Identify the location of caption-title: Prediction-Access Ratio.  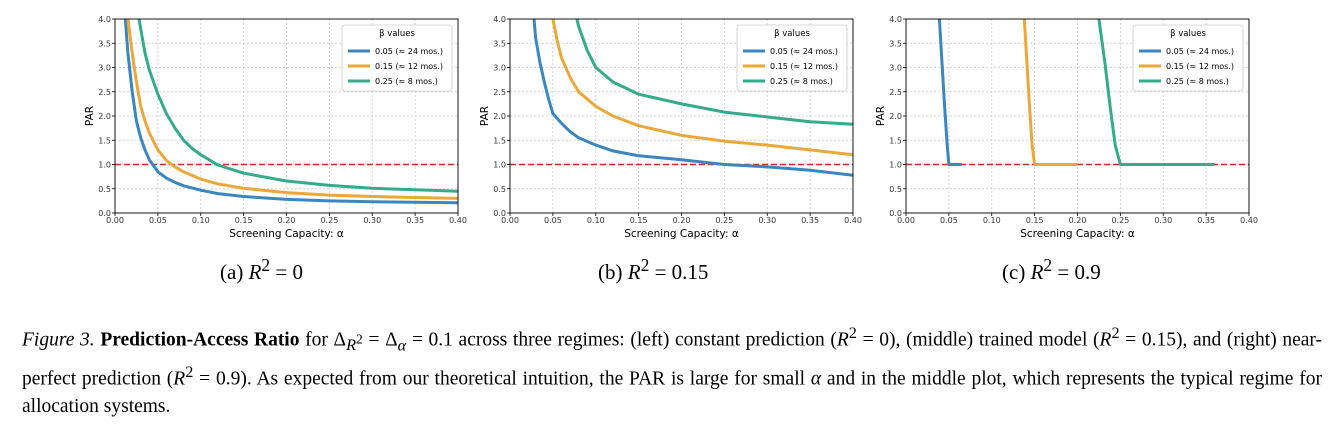
(200, 340).